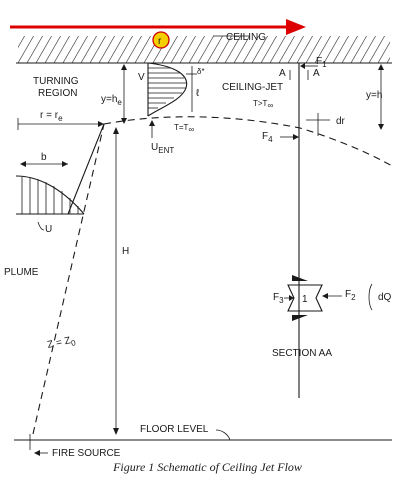 The width and height of the screenshot is (415, 484). I want to click on turning-region-label: TURNING, so click(56, 81).